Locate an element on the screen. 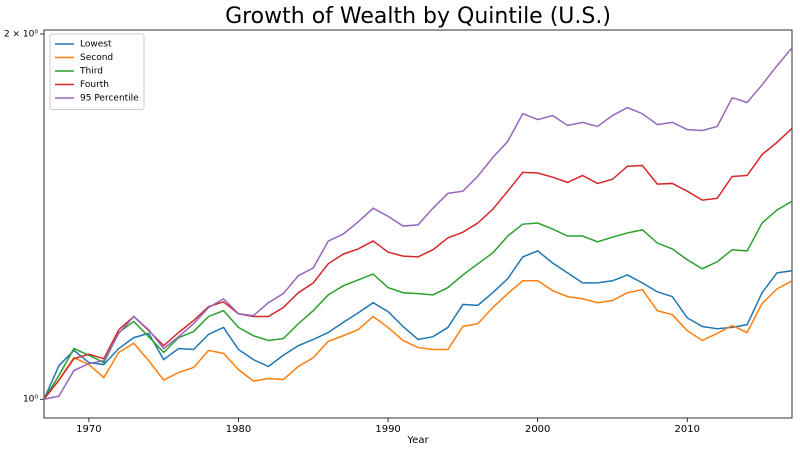 The width and height of the screenshot is (800, 451). y-tick-label: 10⁰ is located at coordinates (30, 400).